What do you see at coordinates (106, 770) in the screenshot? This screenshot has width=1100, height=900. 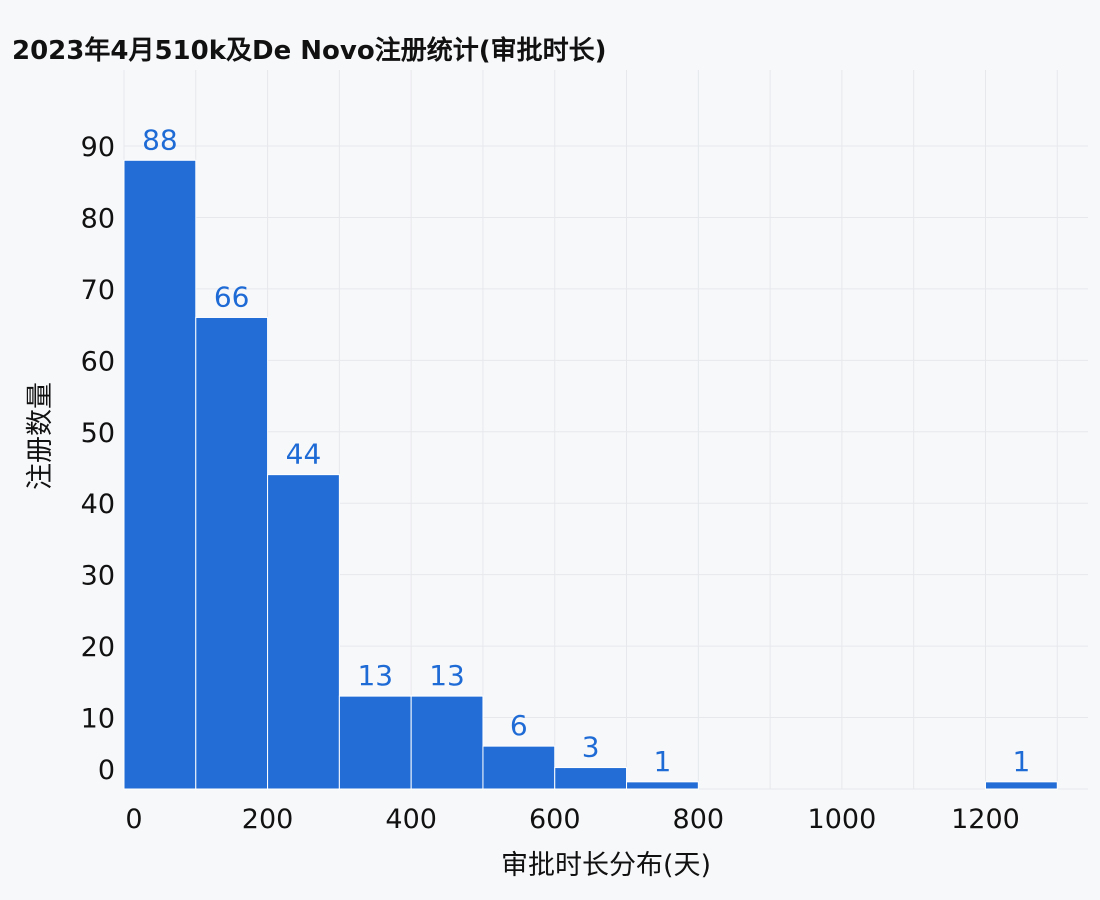 I see `y-tick-label: 0` at bounding box center [106, 770].